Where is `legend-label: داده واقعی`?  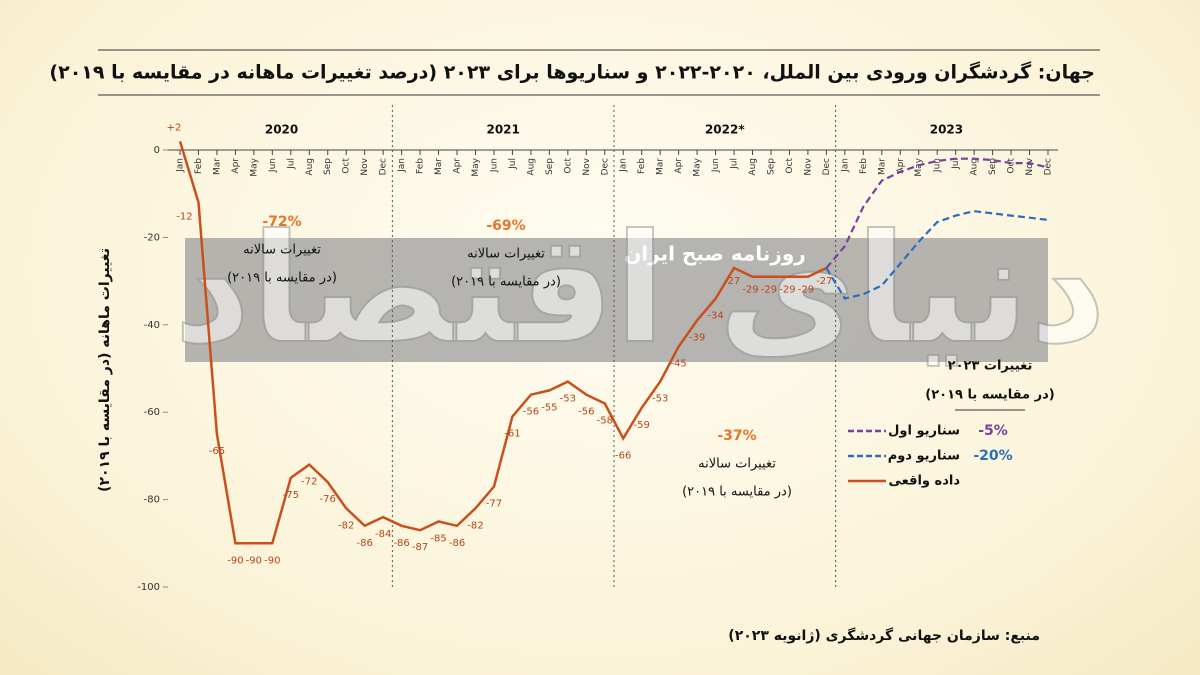
legend-label: داده واقعی is located at coordinates (924, 481).